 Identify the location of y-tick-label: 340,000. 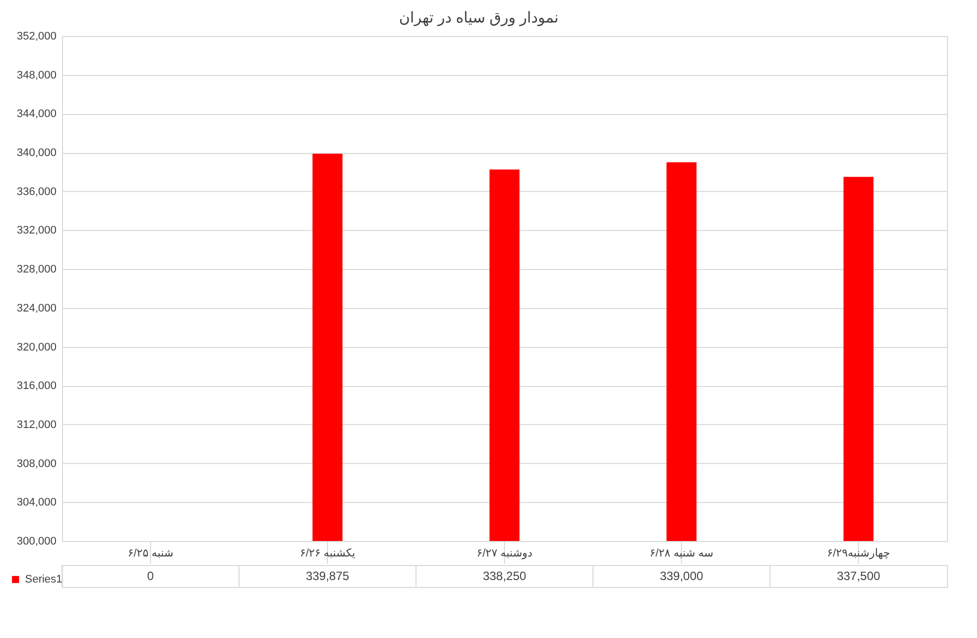
(36, 153).